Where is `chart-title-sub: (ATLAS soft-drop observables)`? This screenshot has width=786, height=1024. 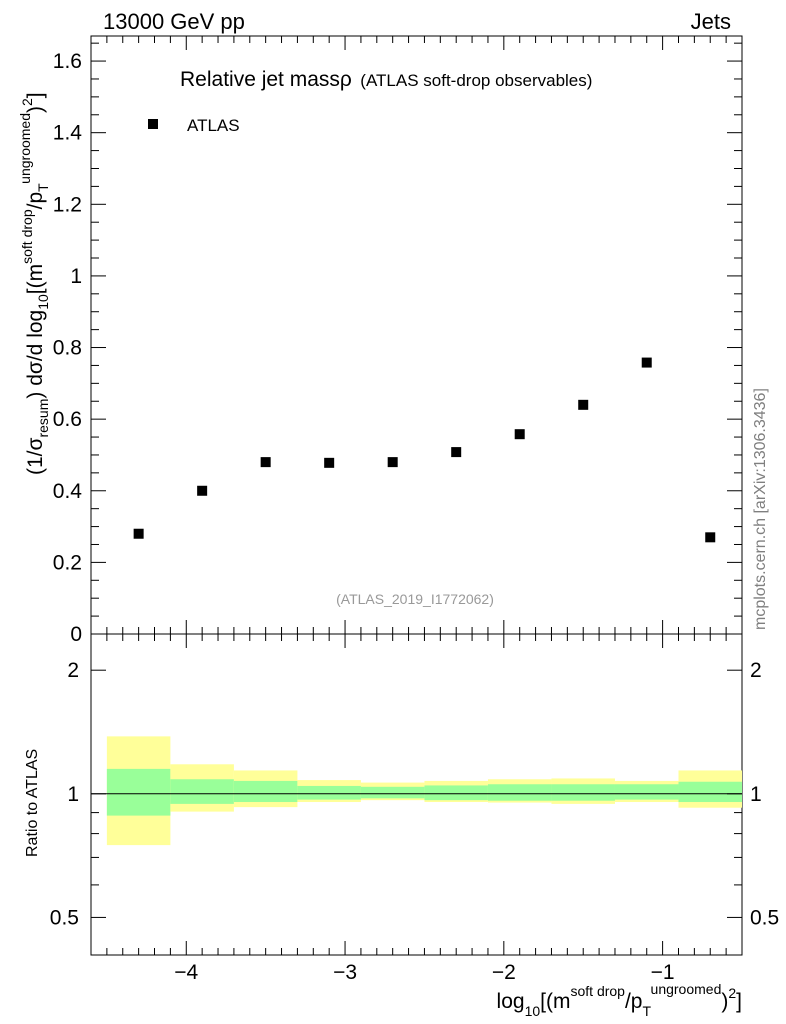 chart-title-sub: (ATLAS soft-drop observables) is located at coordinates (476, 80).